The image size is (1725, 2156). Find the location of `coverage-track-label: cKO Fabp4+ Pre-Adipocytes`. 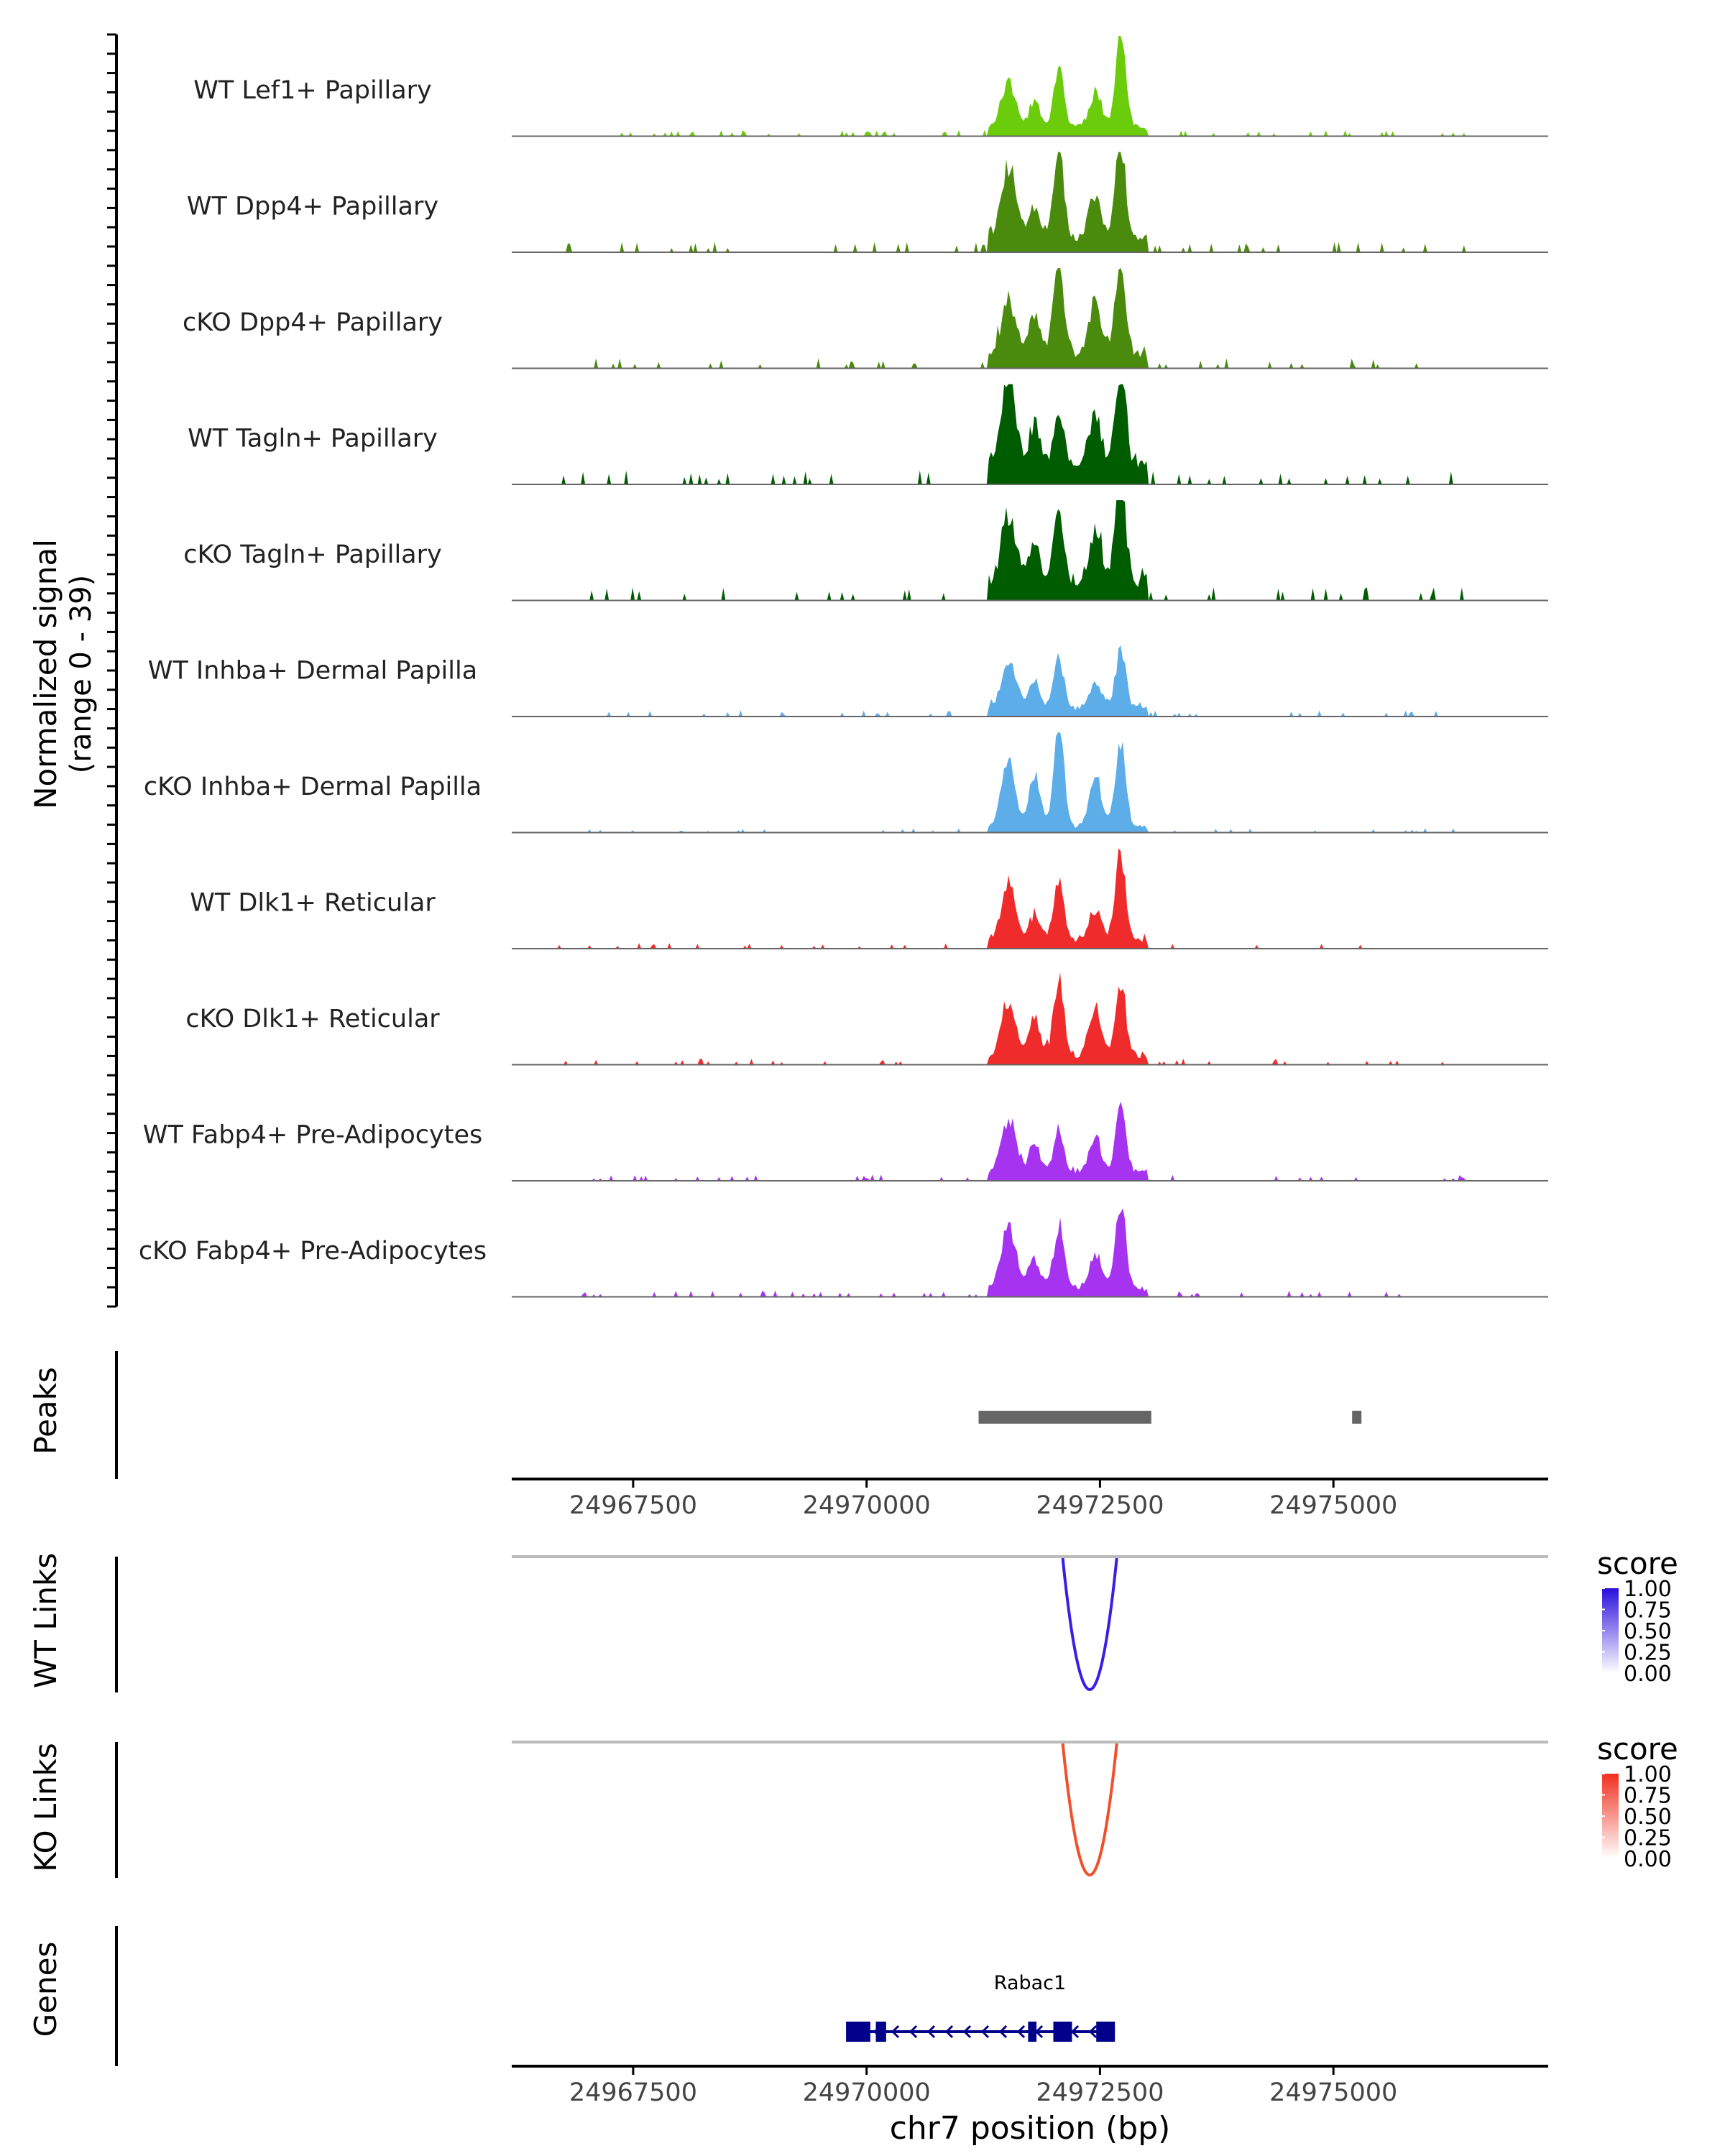

coverage-track-label: cKO Fabp4+ Pre-Adipocytes is located at coordinates (313, 1251).